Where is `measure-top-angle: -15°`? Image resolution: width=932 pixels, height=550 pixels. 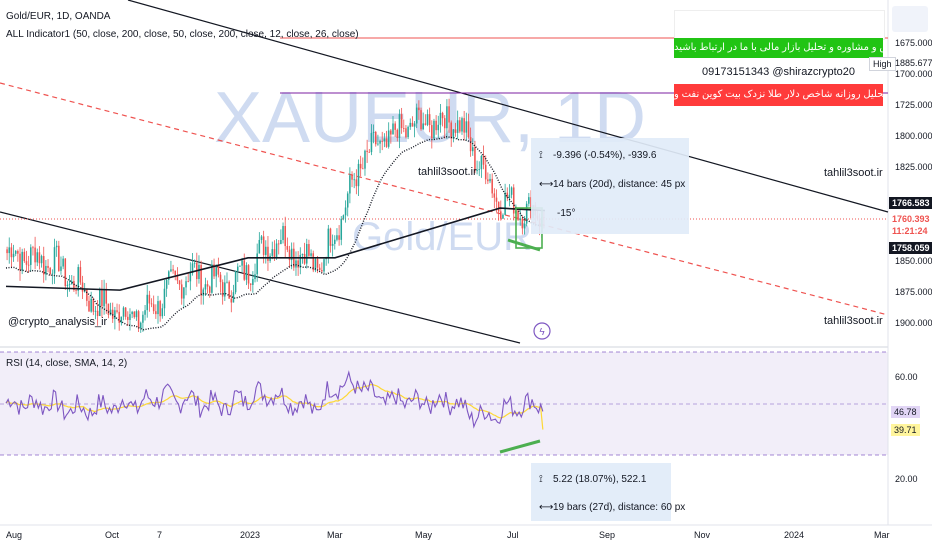
measure-top-angle: -15° is located at coordinates (566, 213).